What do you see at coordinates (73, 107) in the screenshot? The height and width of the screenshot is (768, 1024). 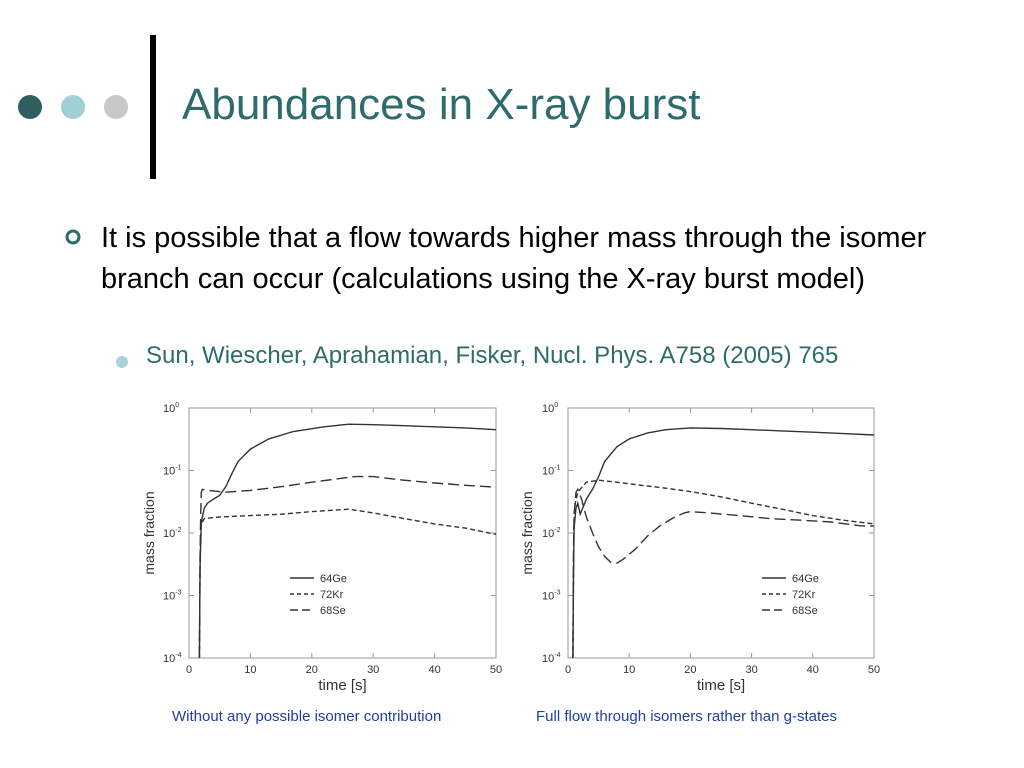 I see `light-teal-dot` at bounding box center [73, 107].